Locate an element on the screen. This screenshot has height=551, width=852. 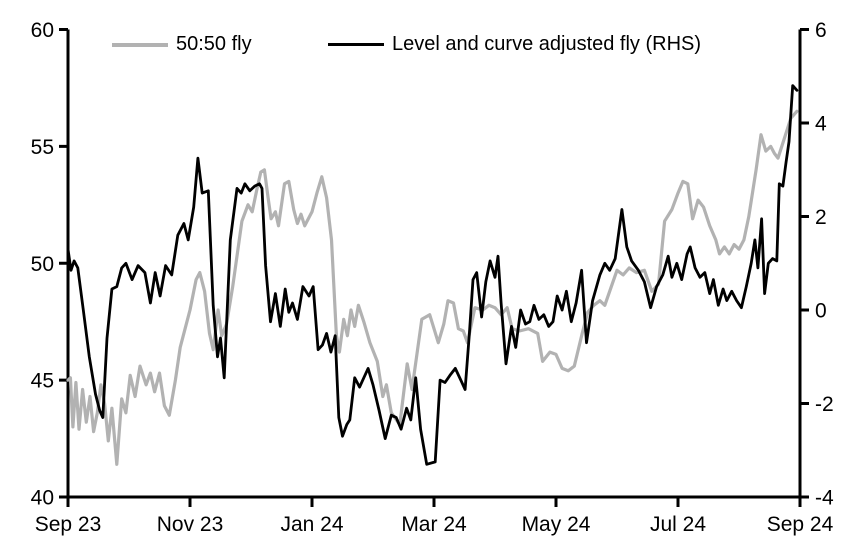
x-axis-tick-label: Mar 24 is located at coordinates (434, 524).